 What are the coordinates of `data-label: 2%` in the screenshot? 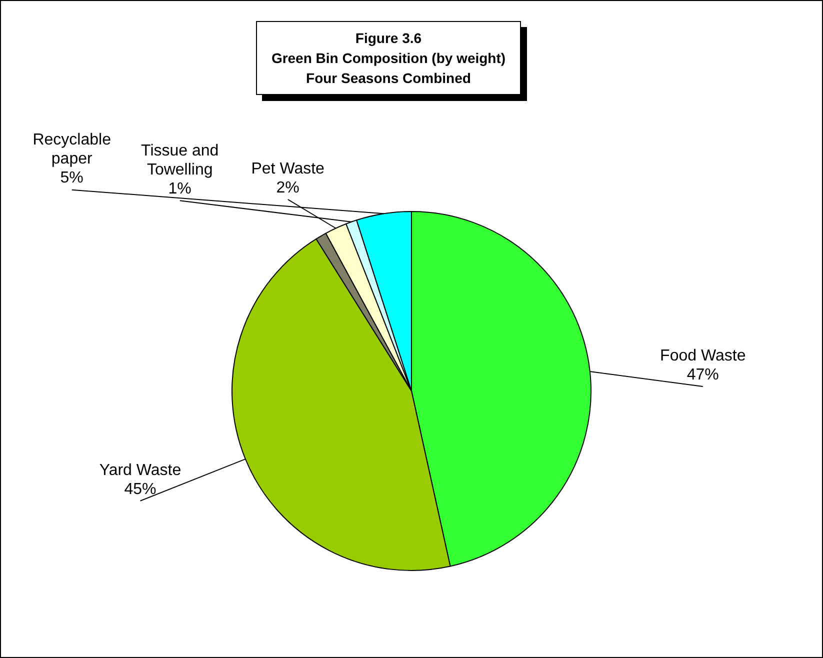 It's located at (288, 187).